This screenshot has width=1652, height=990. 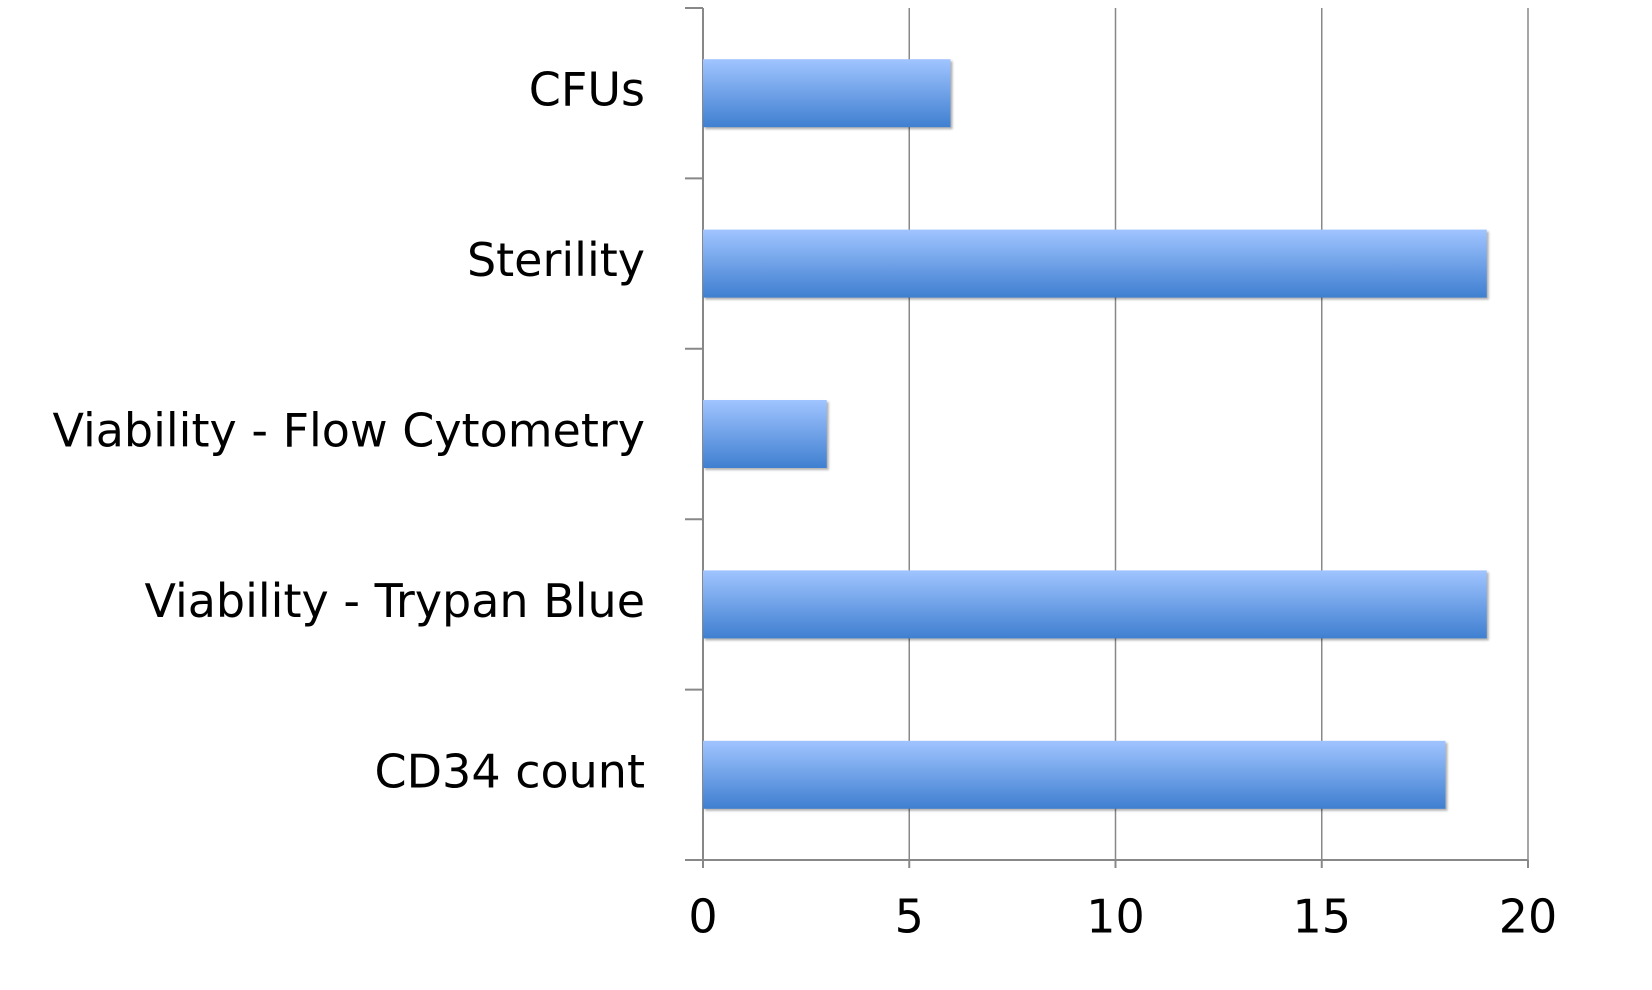 What do you see at coordinates (1321, 917) in the screenshot?
I see `x-tick-label: 15` at bounding box center [1321, 917].